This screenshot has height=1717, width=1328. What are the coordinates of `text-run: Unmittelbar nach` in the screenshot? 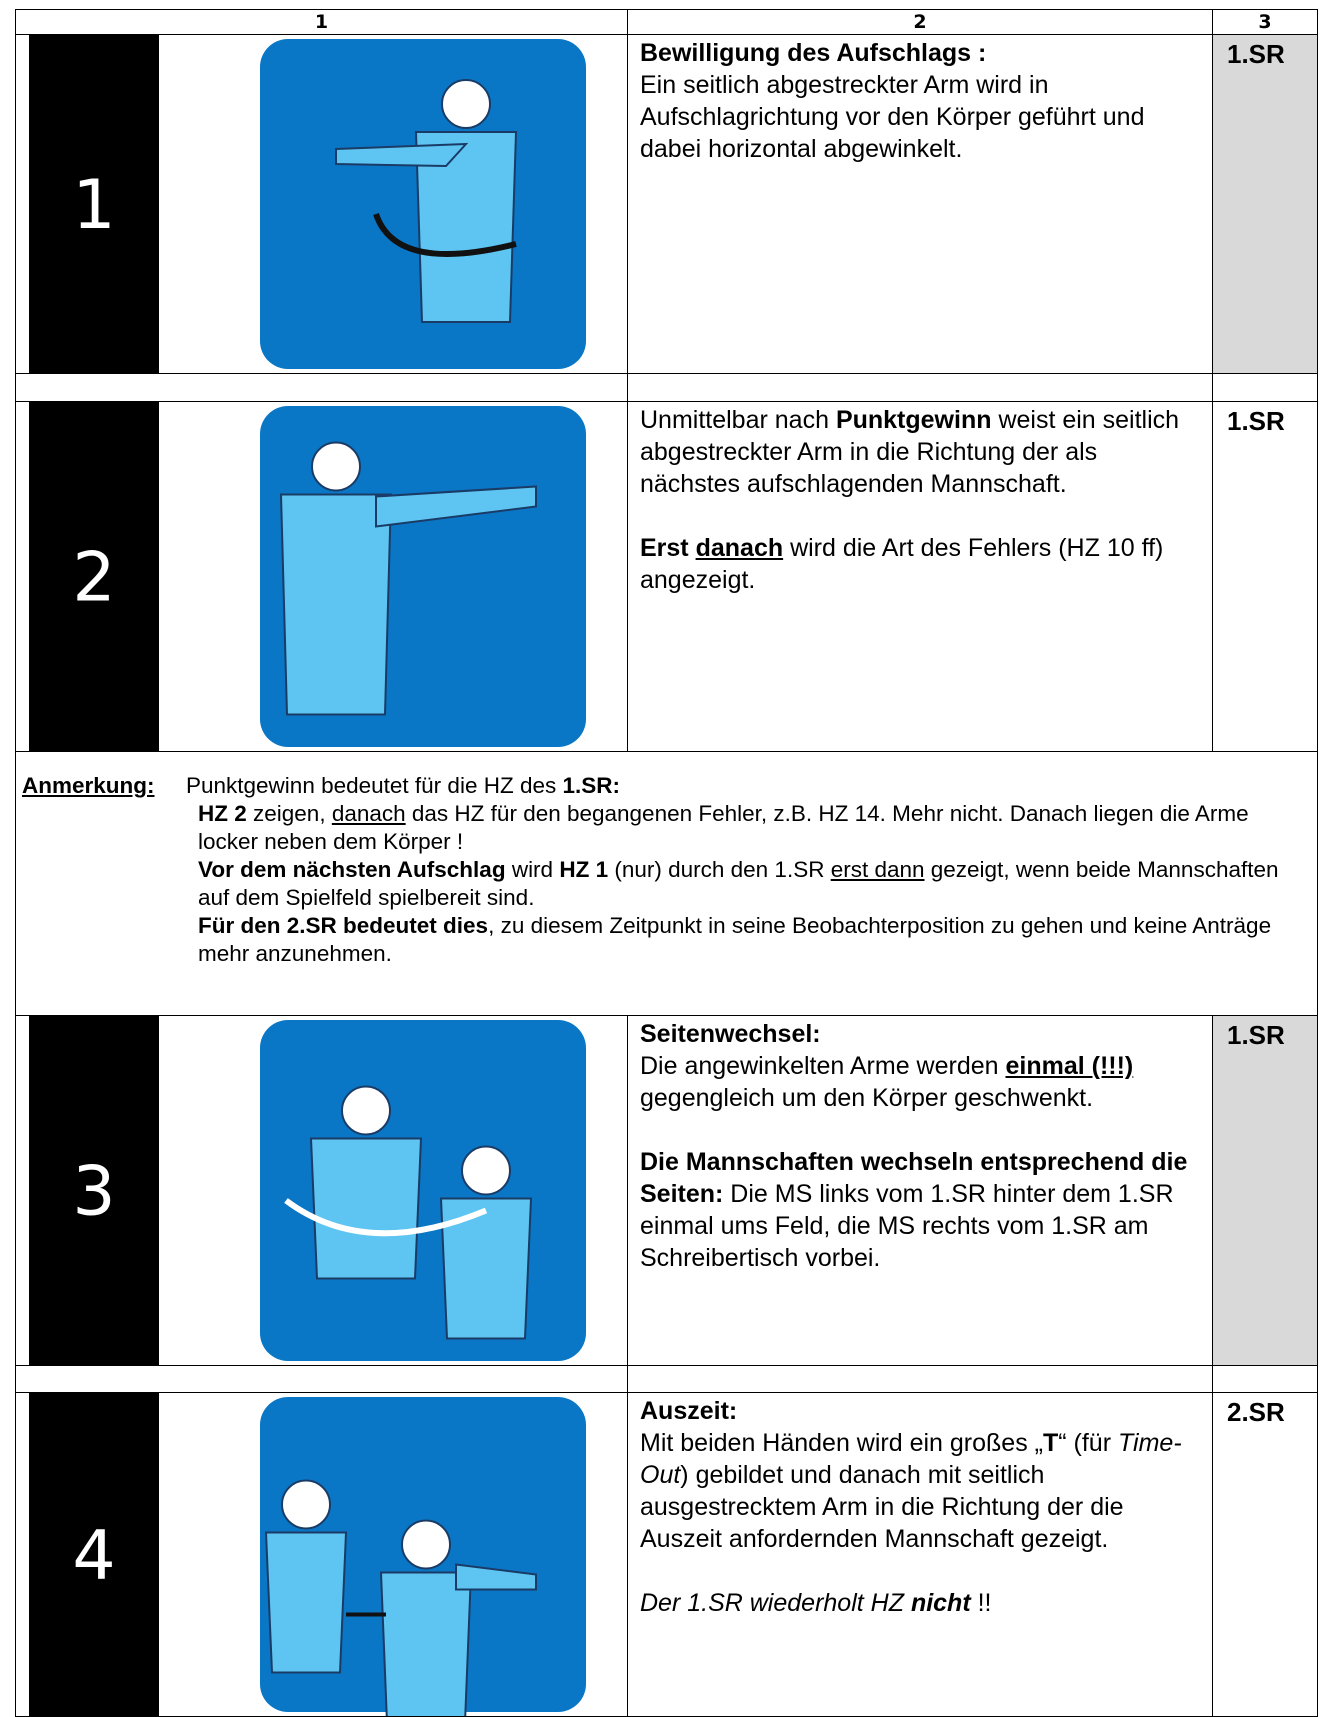 It's located at (738, 420).